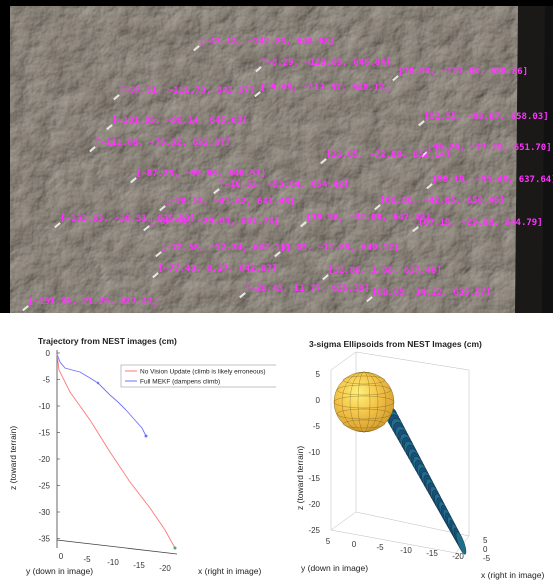 The image size is (553, 585). What do you see at coordinates (485, 540) in the screenshot?
I see `right-x-tick: 5` at bounding box center [485, 540].